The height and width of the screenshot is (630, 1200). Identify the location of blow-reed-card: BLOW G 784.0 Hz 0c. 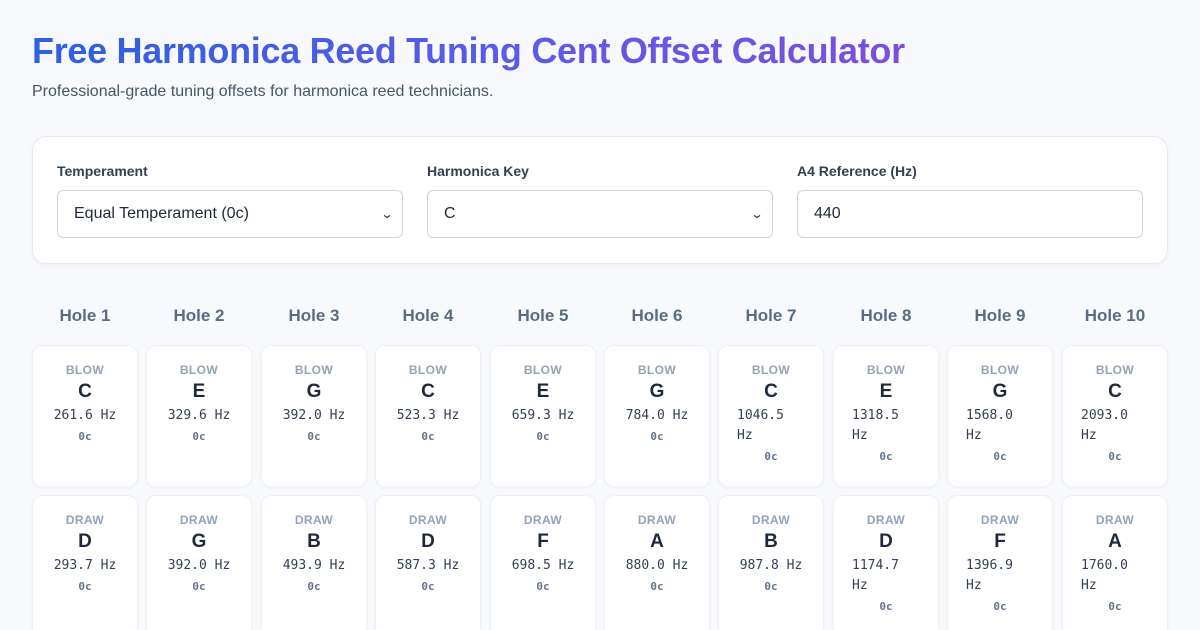
(657, 416).